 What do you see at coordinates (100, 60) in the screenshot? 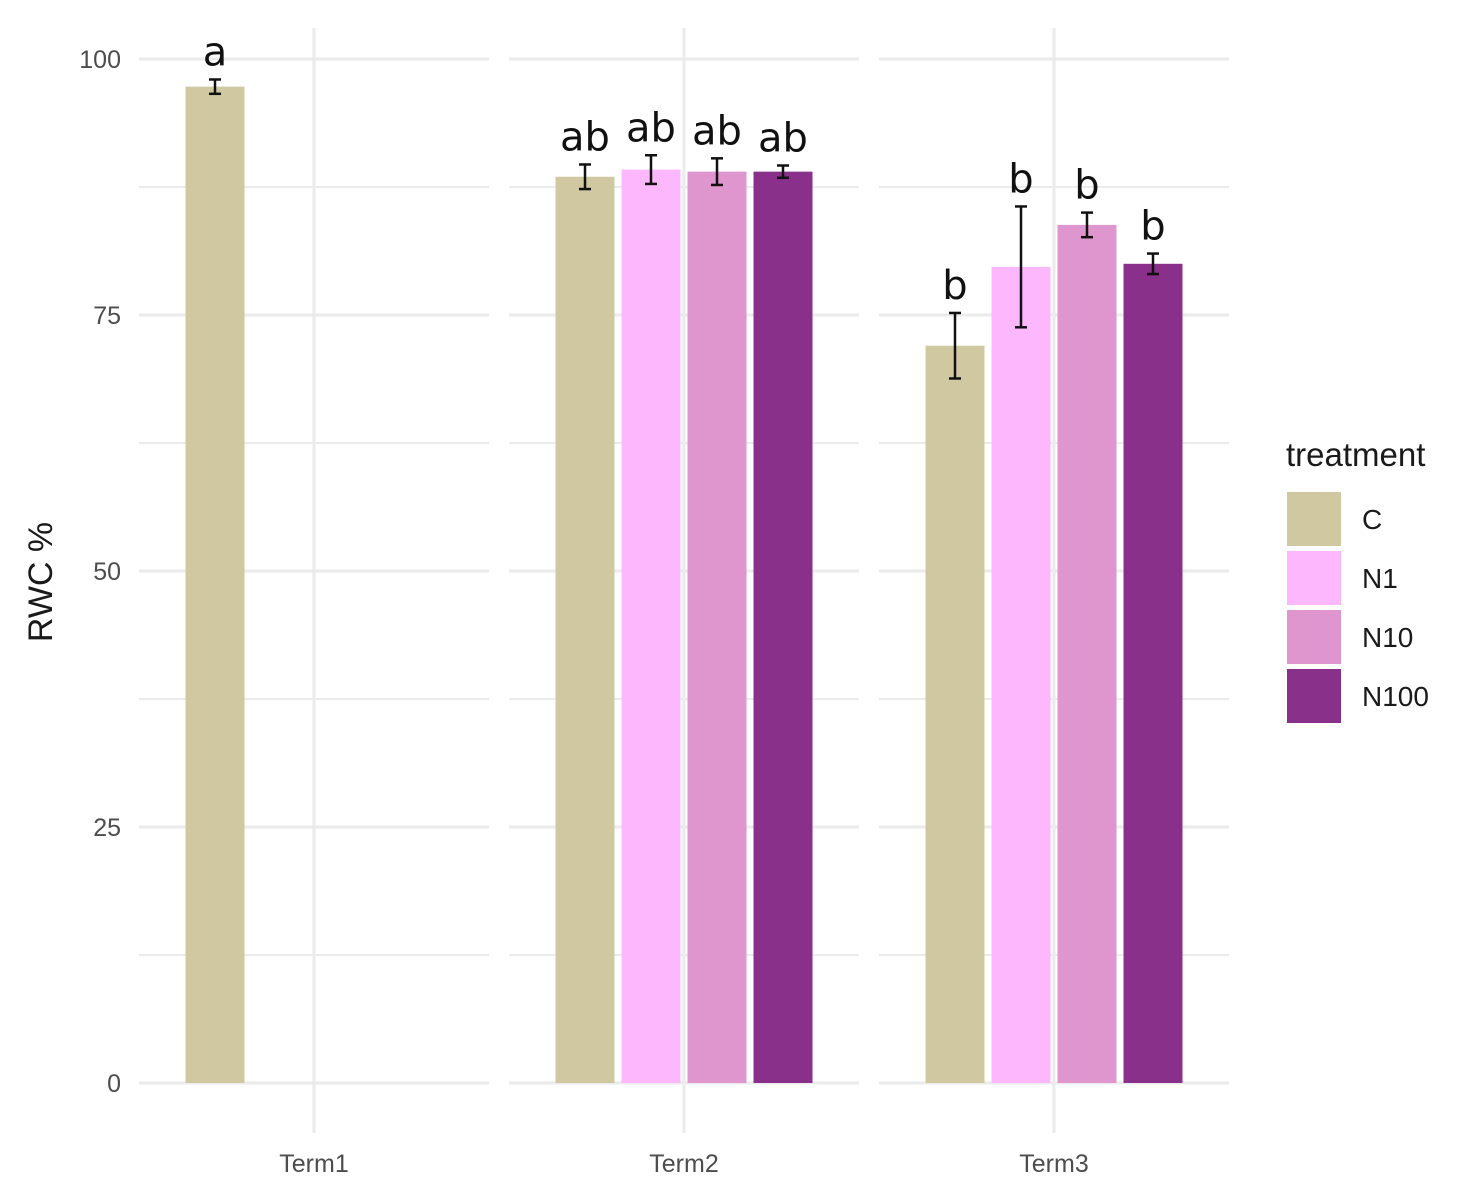
I see `y-tick-label: 100` at bounding box center [100, 60].